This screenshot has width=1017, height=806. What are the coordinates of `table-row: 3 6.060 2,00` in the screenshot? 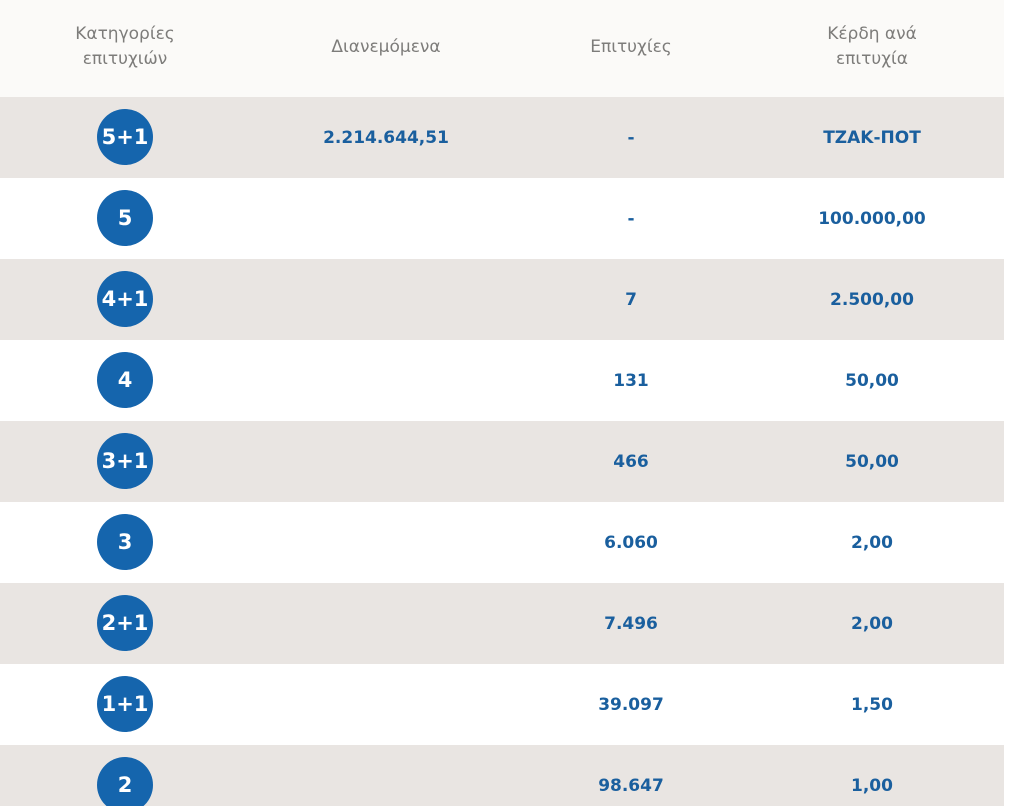 It's located at (502, 542).